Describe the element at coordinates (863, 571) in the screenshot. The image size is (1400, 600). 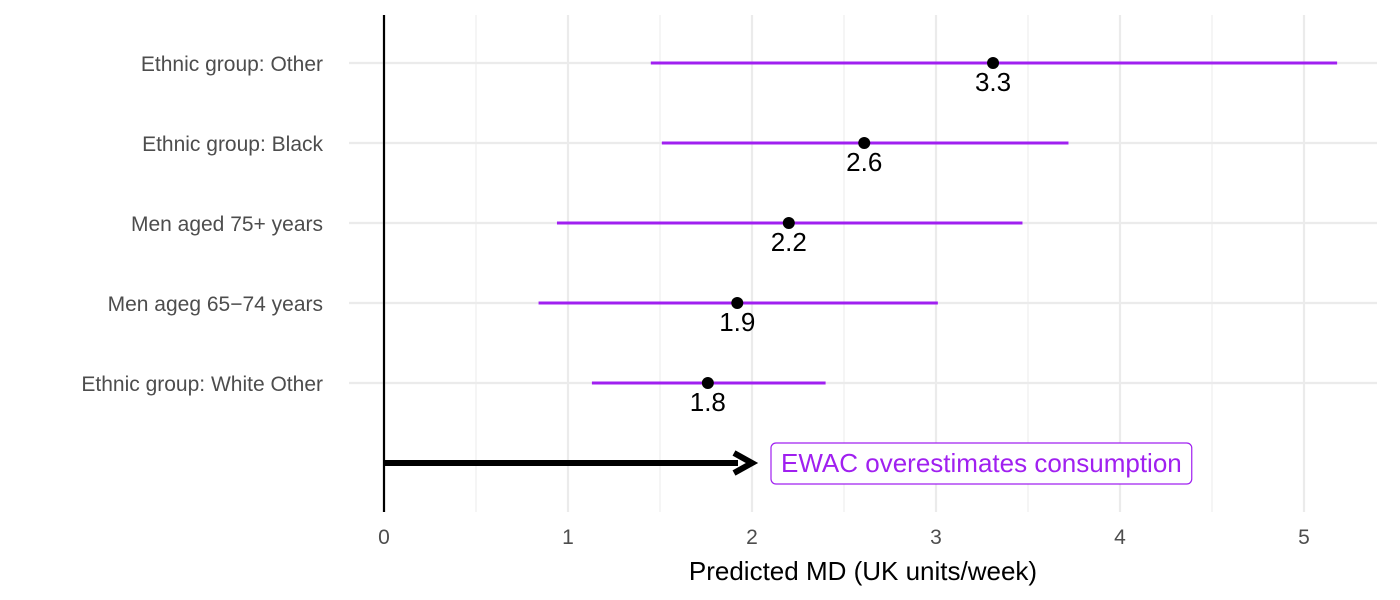
I see `x-axis-title: Predicted MD (UK units/week)` at that location.